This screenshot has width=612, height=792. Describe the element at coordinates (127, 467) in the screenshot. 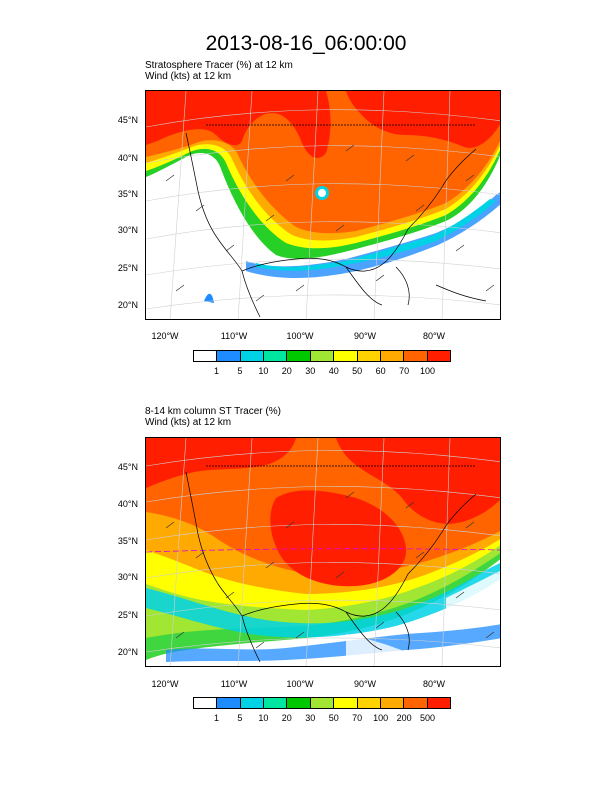

I see `bottom-lat-label-45: 45°N` at that location.